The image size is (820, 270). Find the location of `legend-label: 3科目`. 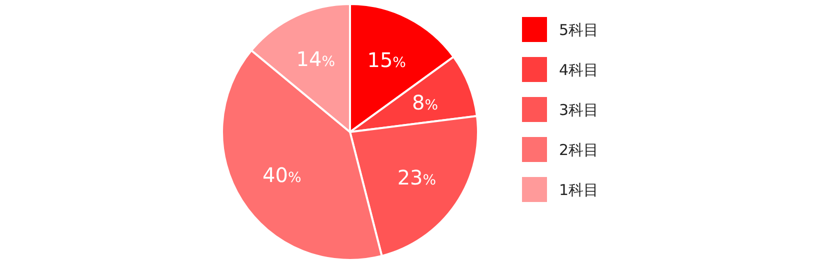

legend-label: 3科目 is located at coordinates (579, 110).